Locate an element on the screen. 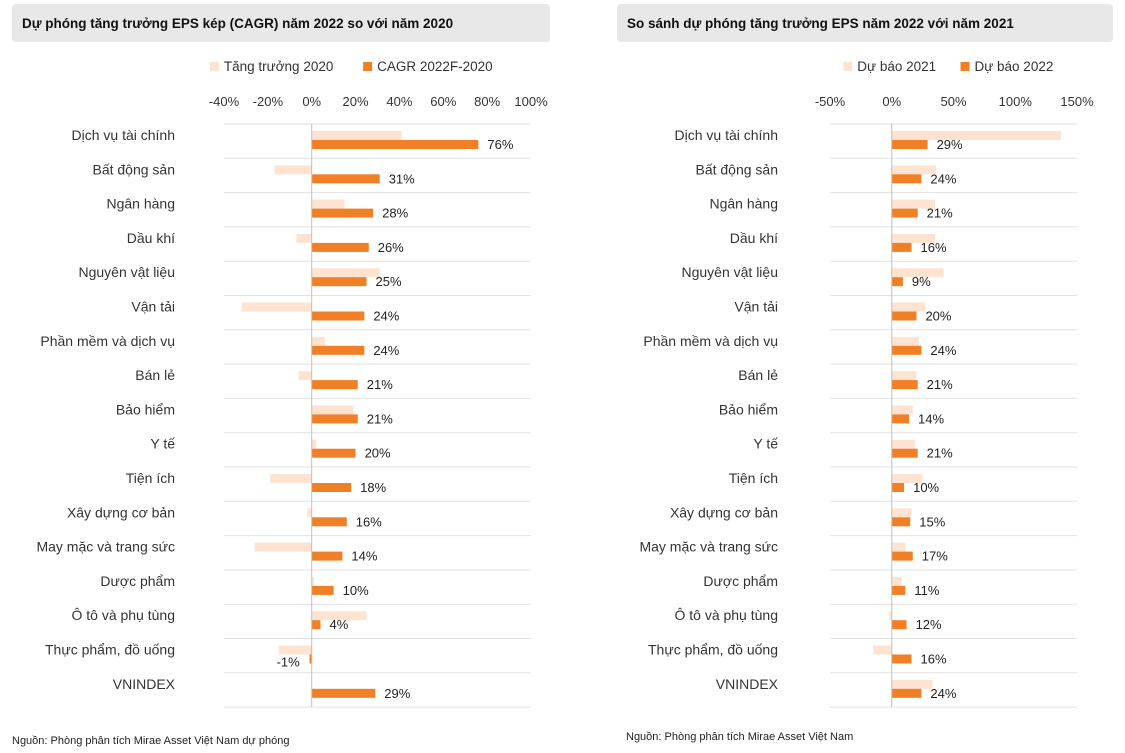 This screenshot has width=1125, height=753. data-label: 11% is located at coordinates (926, 590).